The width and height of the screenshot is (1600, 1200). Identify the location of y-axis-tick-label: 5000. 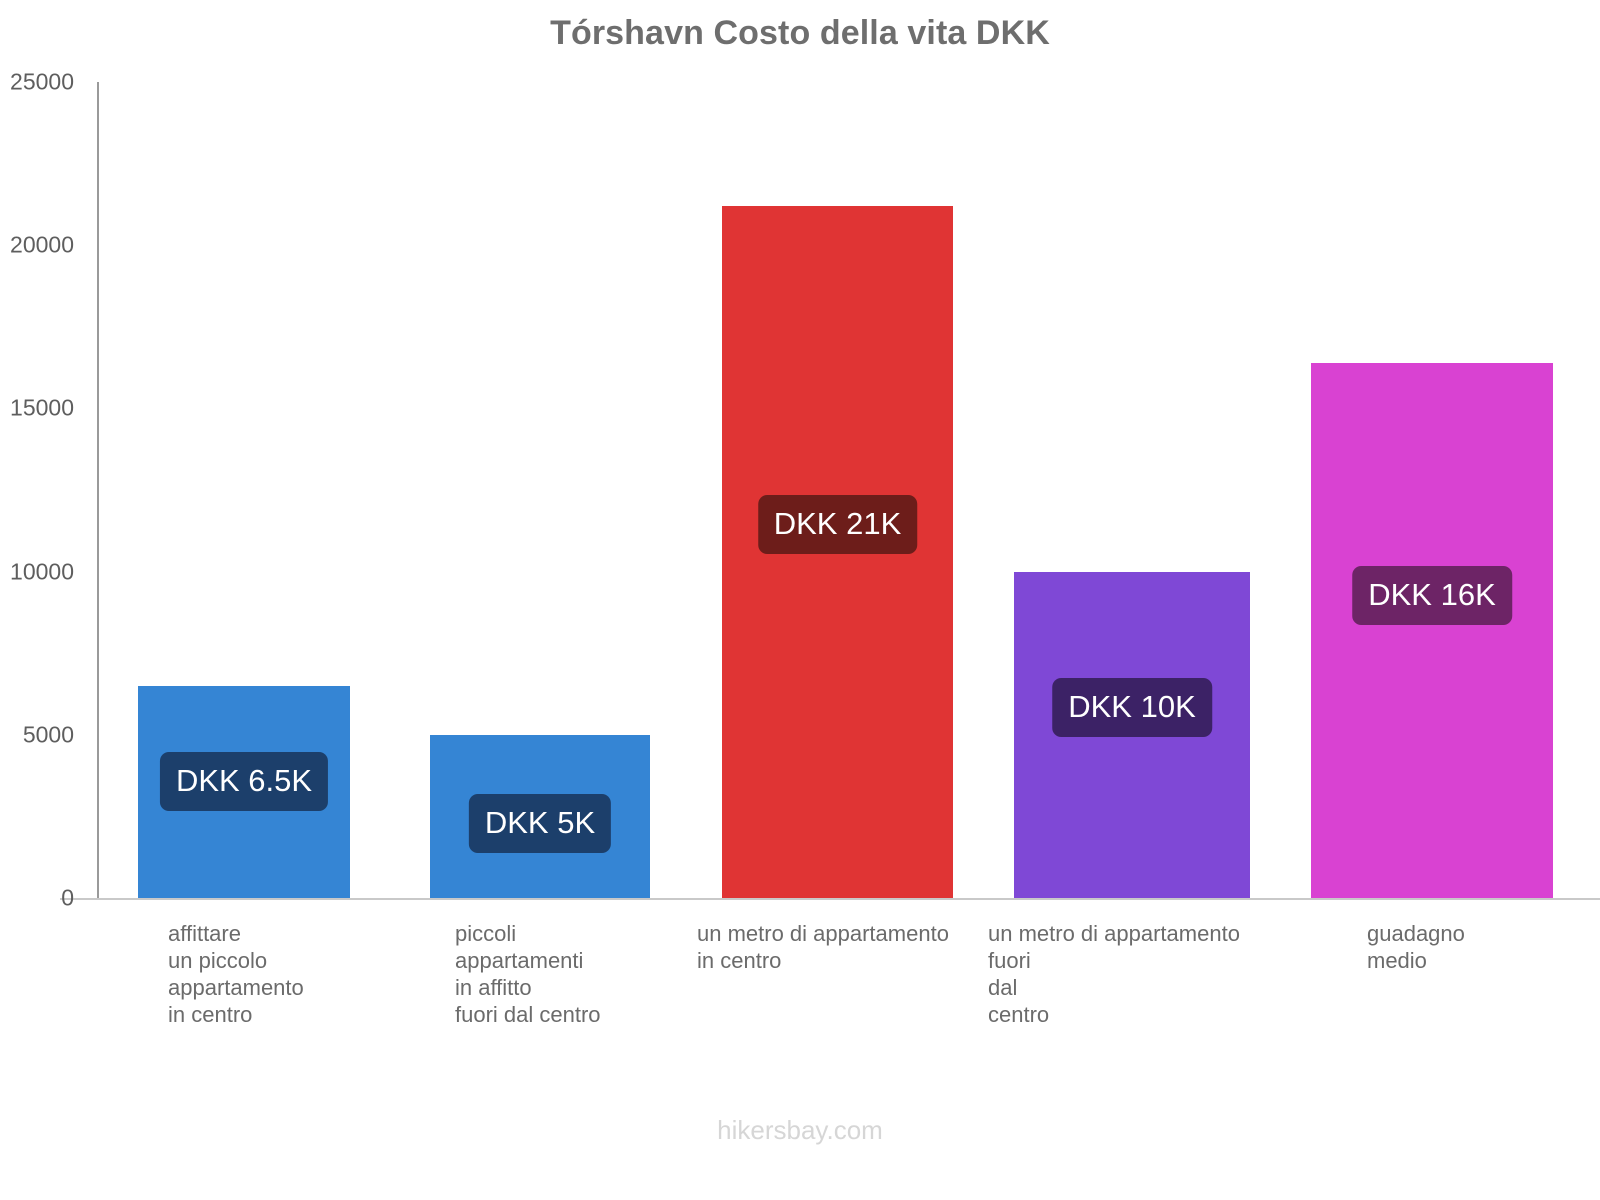
(48, 734).